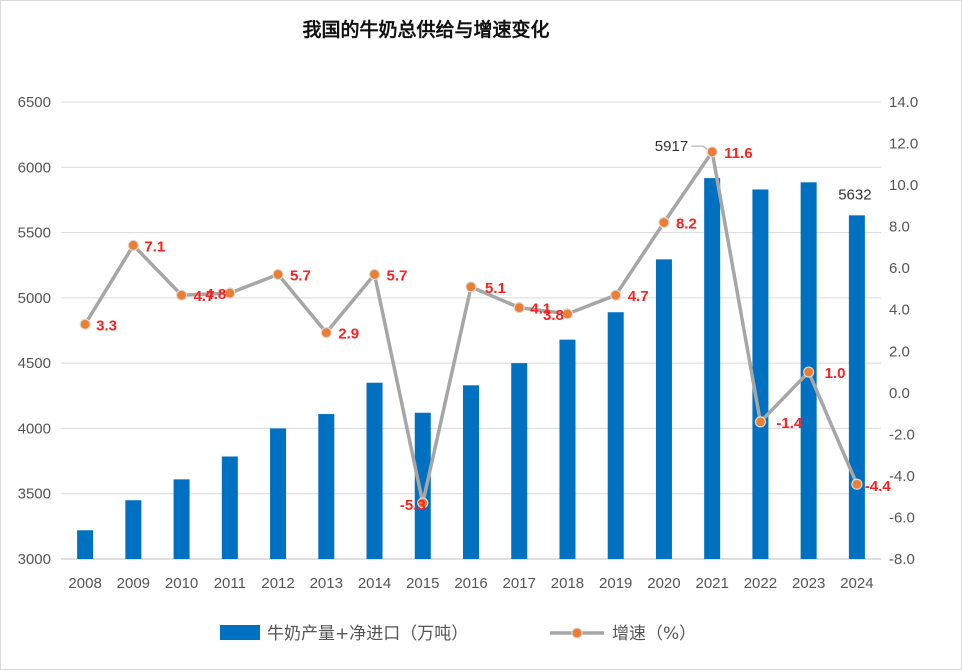  Describe the element at coordinates (34, 428) in the screenshot. I see `y-left-tick-label: 4000` at that location.